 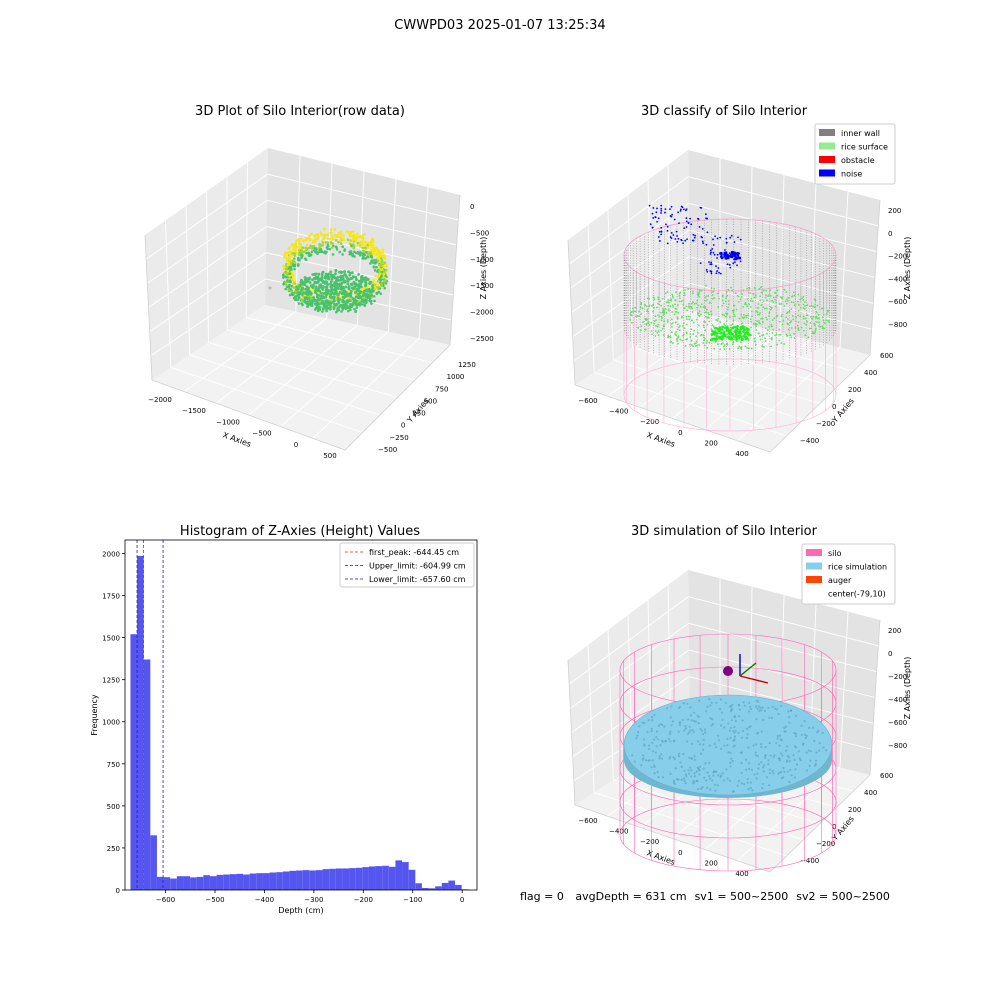 I want to click on z-tick-label: −600, so click(x=897, y=723).